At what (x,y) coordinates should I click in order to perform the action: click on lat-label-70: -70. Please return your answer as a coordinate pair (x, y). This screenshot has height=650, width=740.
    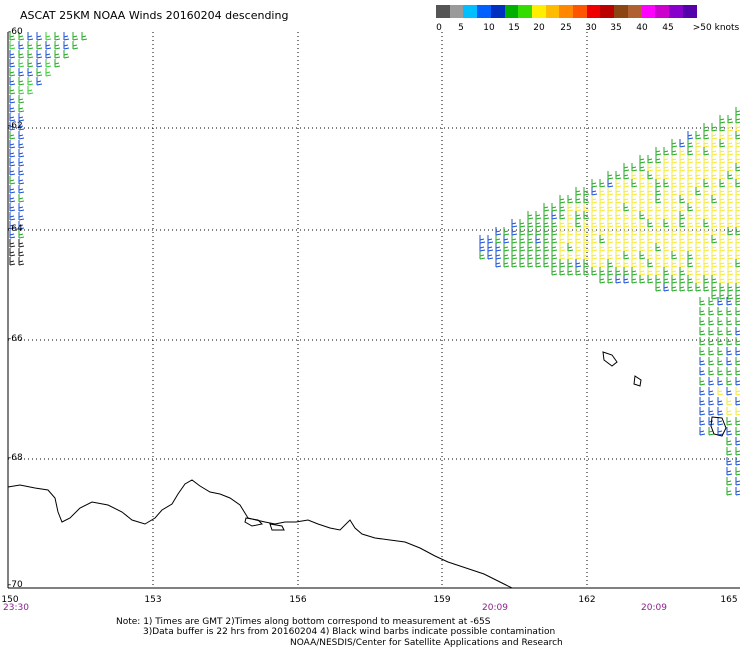
    Looking at the image, I should click on (15, 585).